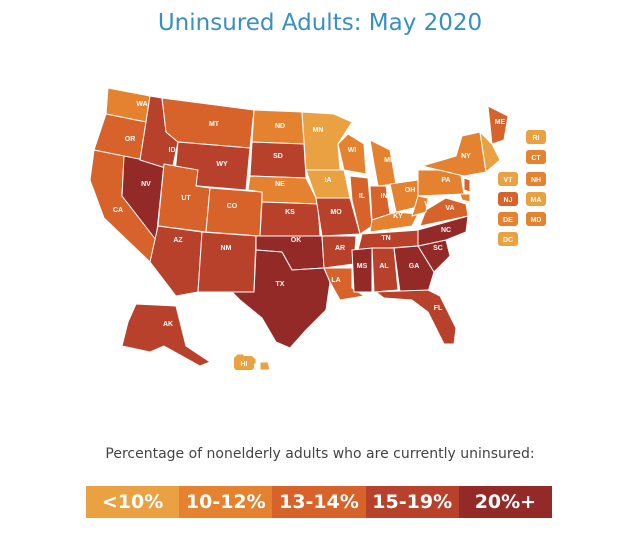 This screenshot has height=539, width=640. I want to click on state-label-al: AL, so click(384, 266).